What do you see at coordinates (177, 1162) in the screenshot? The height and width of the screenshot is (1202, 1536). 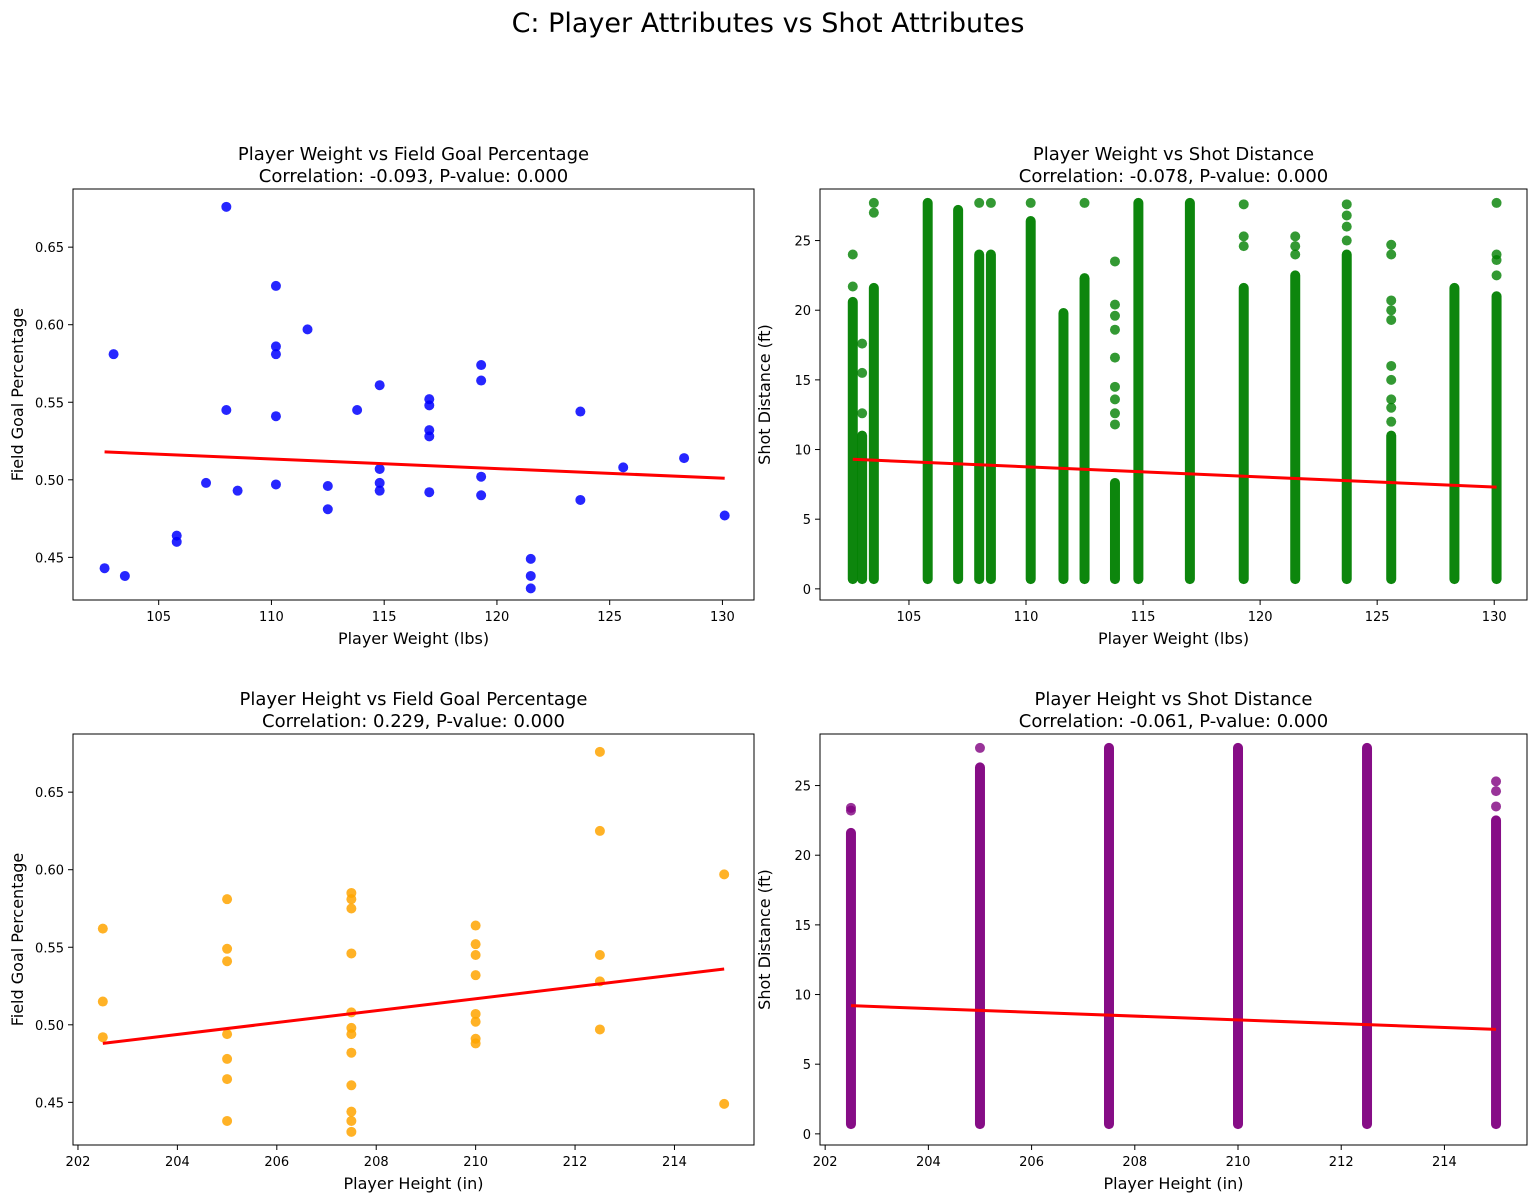 I see `x-tick-label: 204` at bounding box center [177, 1162].